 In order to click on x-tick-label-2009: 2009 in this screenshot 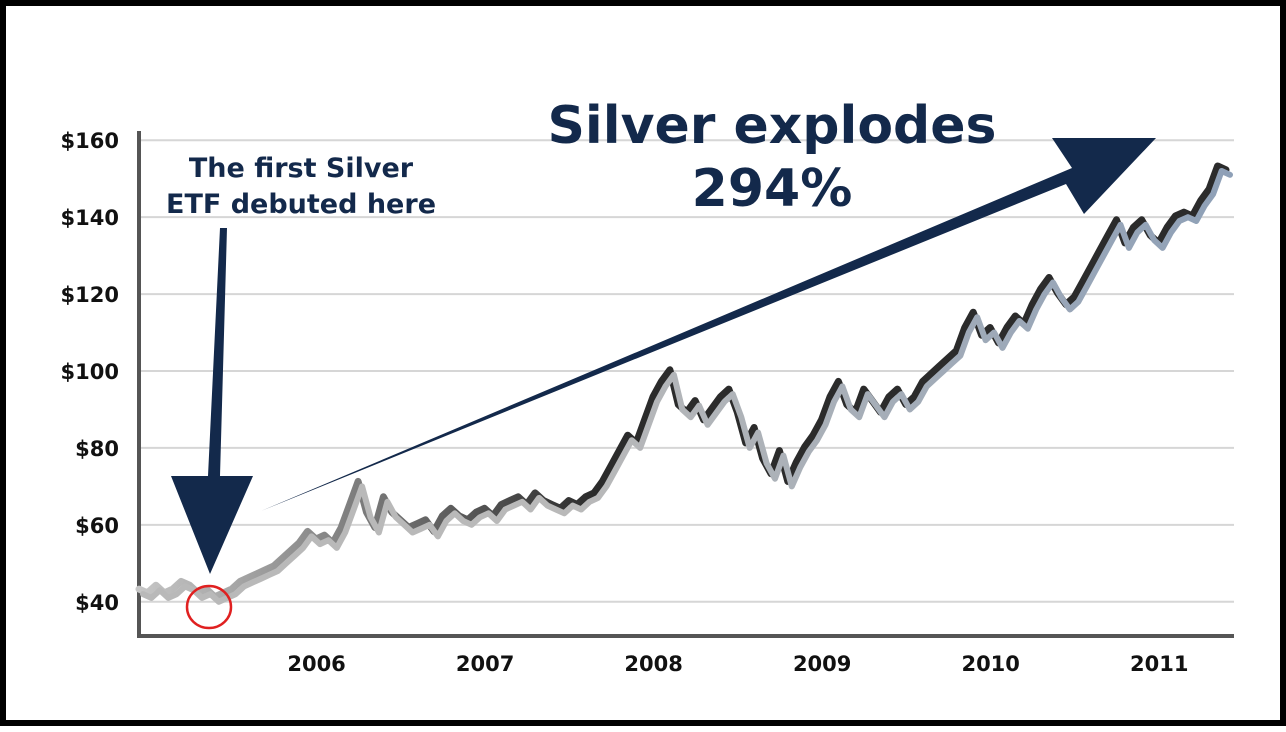, I will do `click(822, 664)`.